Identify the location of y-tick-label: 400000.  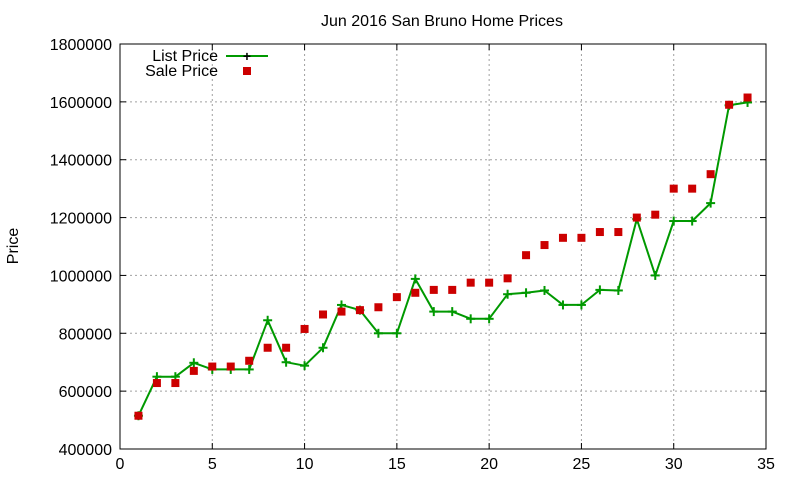
(85, 450).